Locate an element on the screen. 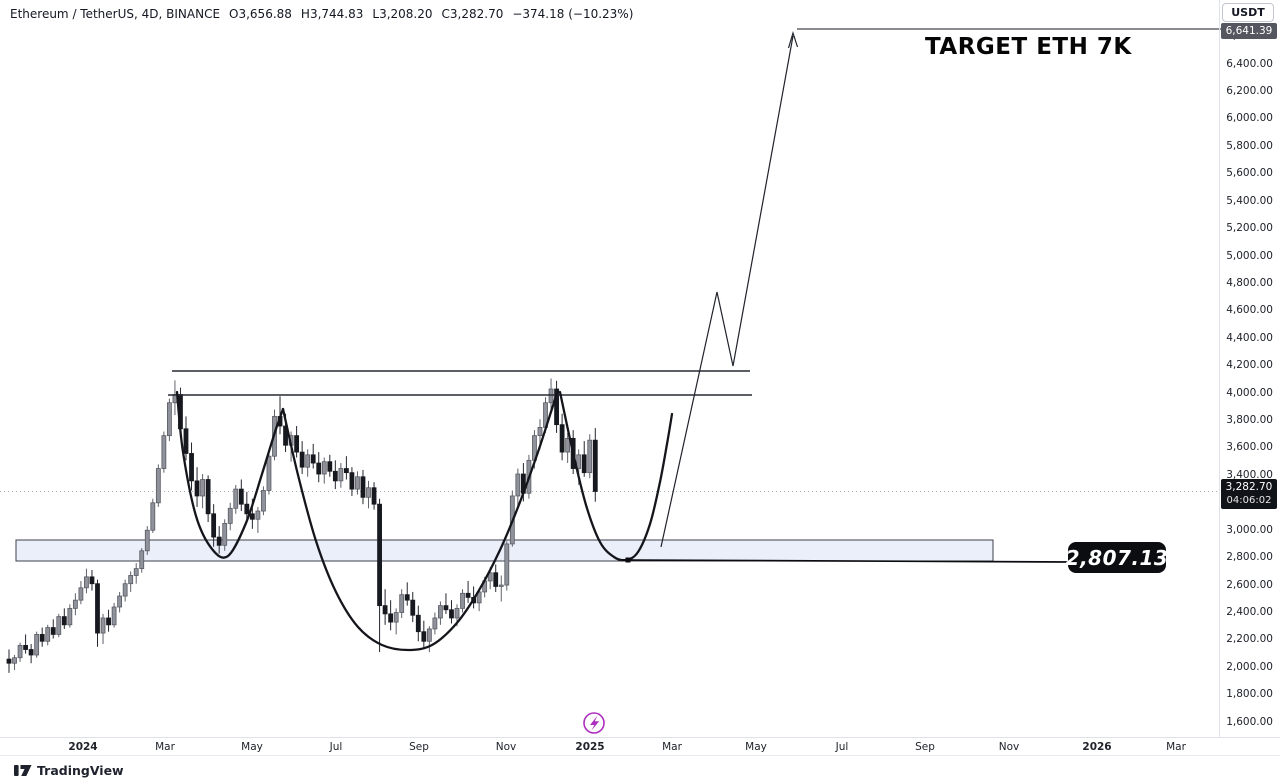 This screenshot has width=1280, height=784. projection-arrow is located at coordinates (727, 291).